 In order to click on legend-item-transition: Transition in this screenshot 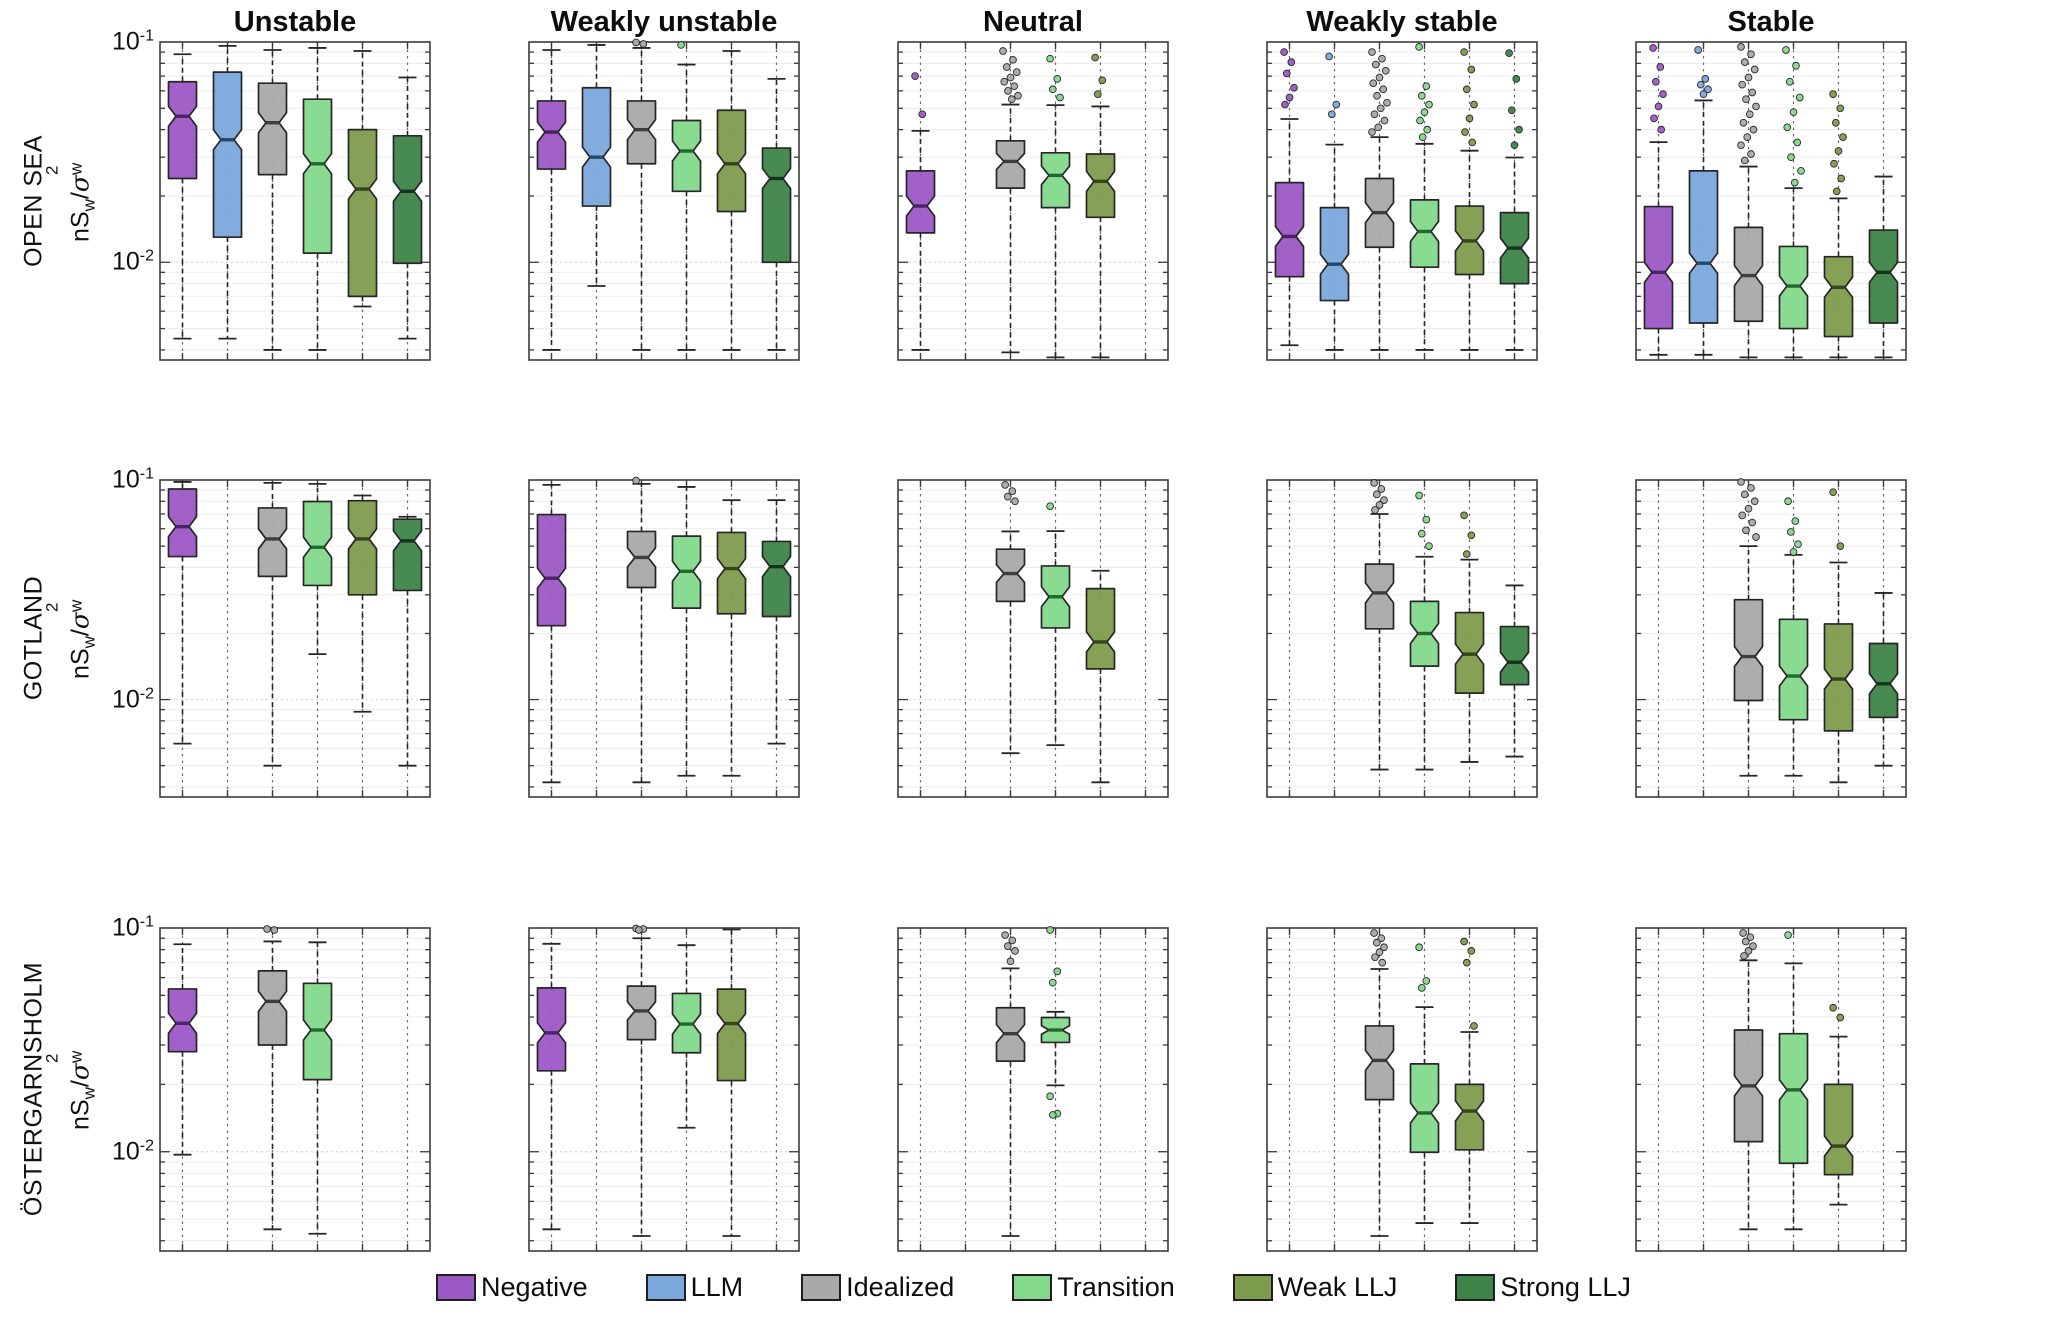, I will do `click(1093, 1287)`.